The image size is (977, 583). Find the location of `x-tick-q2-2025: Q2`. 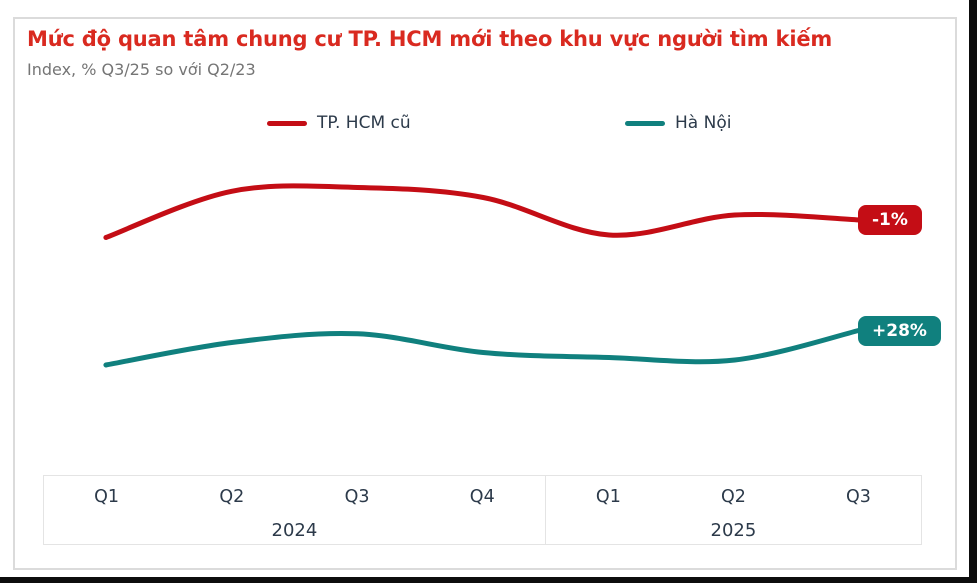

x-tick-q2-2025: Q2 is located at coordinates (733, 497).